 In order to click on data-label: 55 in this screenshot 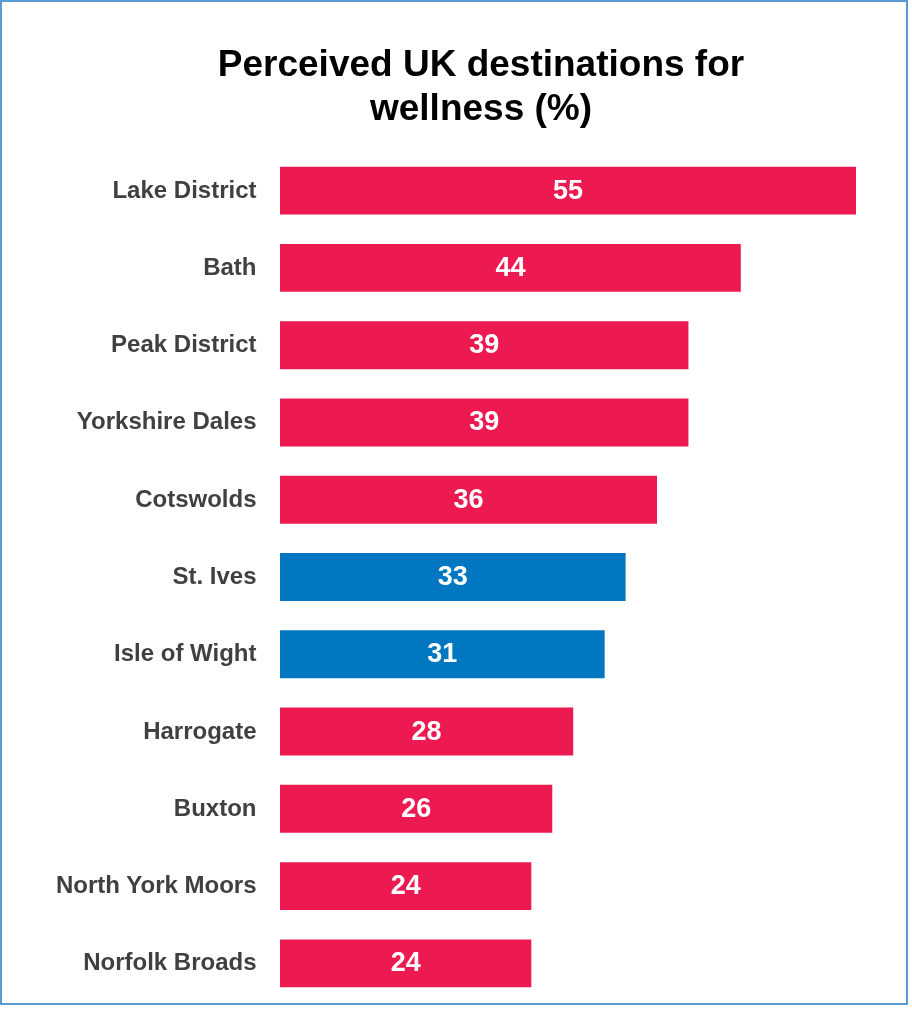, I will do `click(568, 189)`.